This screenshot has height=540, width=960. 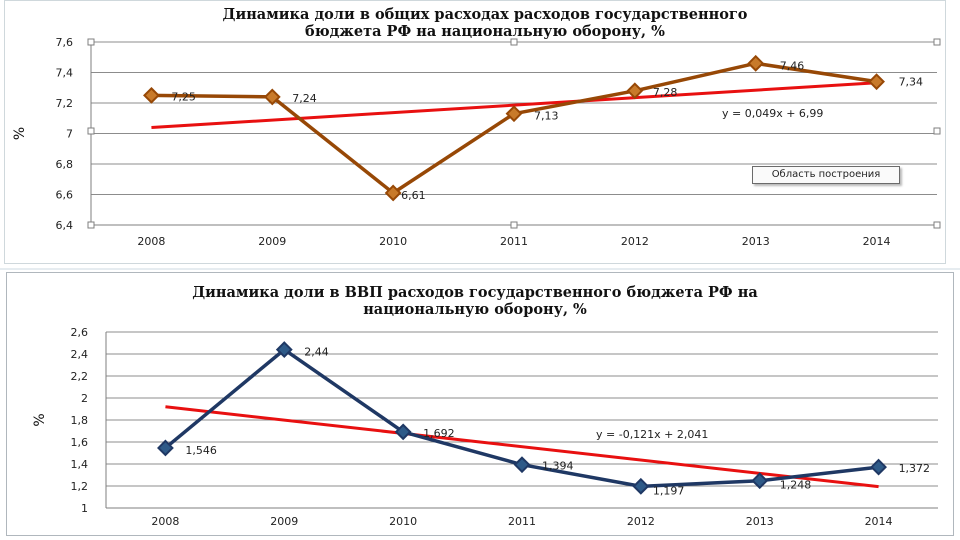 I want to click on data-label: 1,692, so click(x=439, y=433).